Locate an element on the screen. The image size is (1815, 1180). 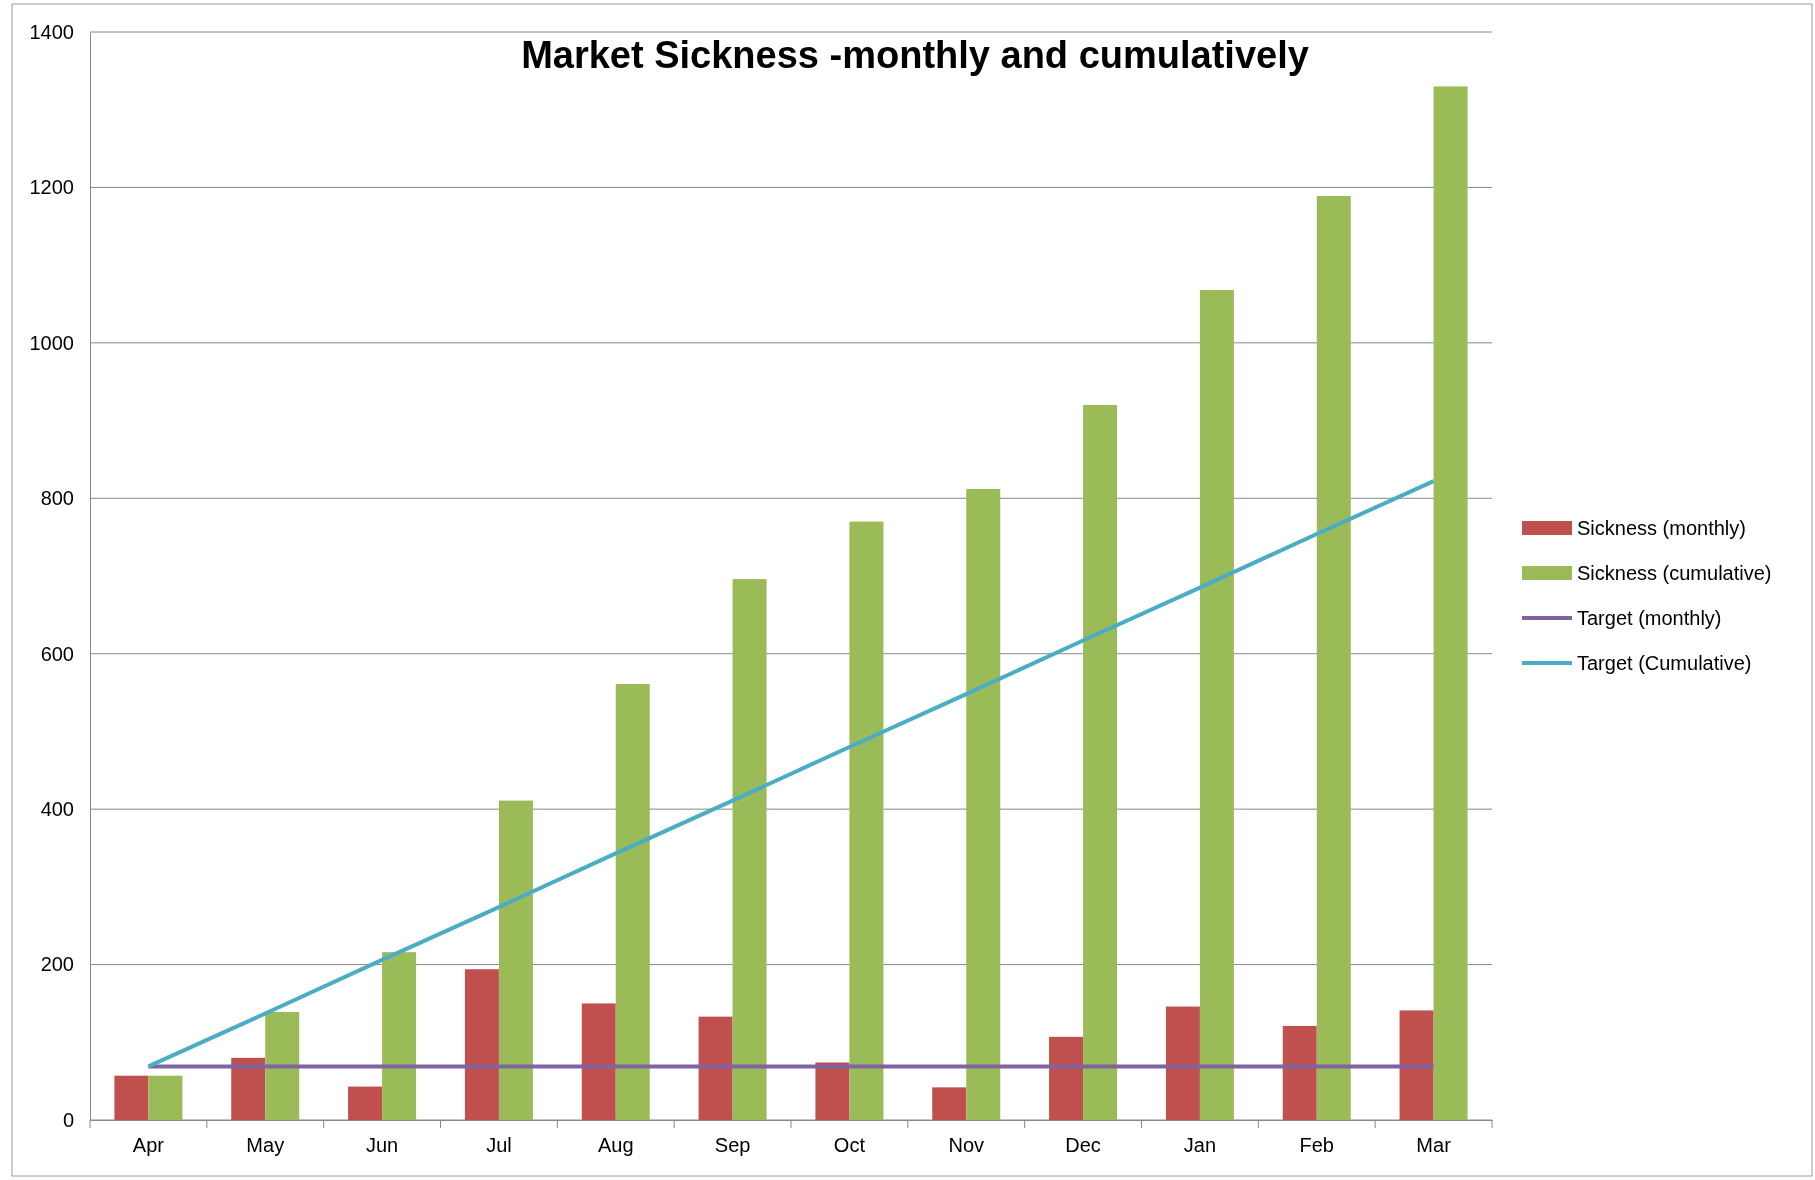
x-tick-label: Sep is located at coordinates (732, 1145).